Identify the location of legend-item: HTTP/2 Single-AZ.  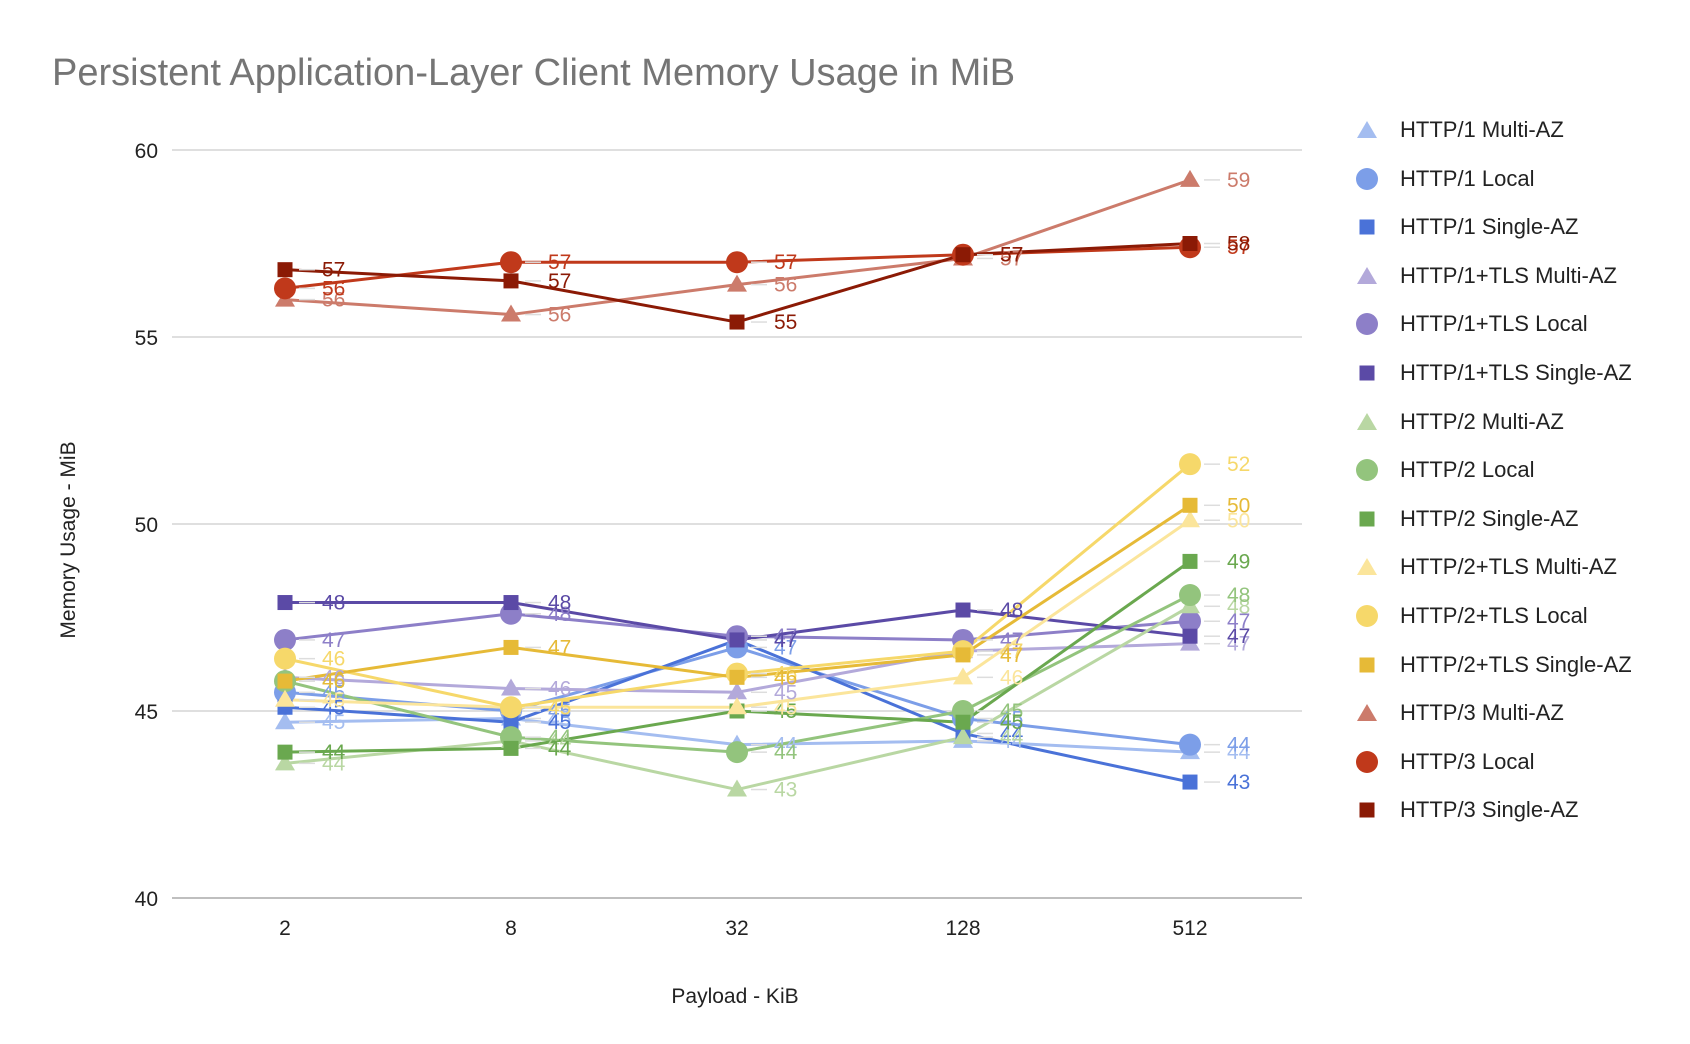
(1465, 519).